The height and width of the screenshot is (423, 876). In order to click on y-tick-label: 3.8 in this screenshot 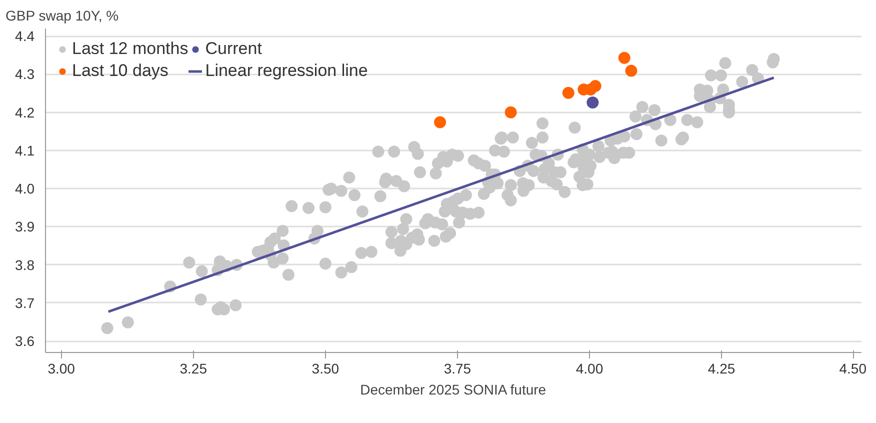, I will do `click(25, 264)`.